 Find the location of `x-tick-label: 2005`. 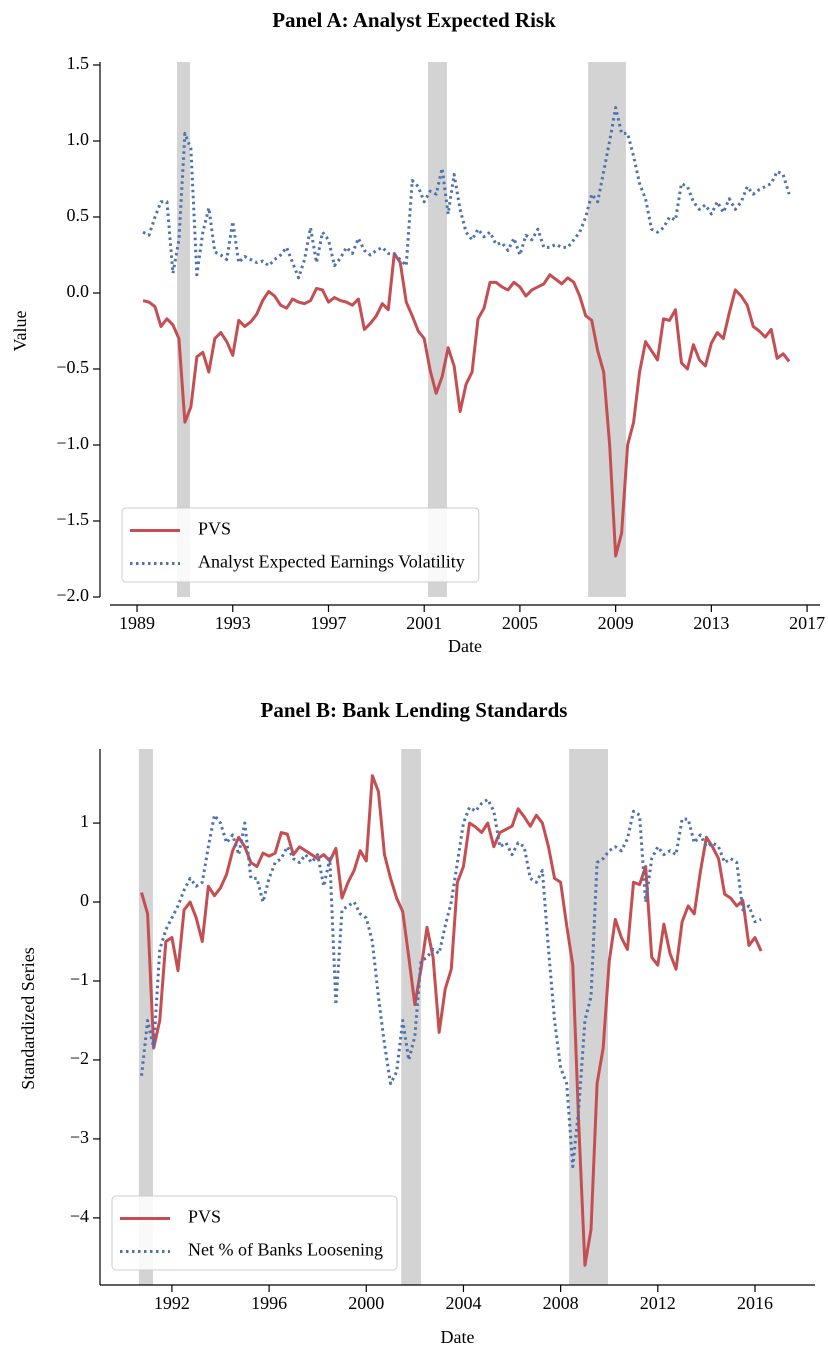

x-tick-label: 2005 is located at coordinates (520, 623).